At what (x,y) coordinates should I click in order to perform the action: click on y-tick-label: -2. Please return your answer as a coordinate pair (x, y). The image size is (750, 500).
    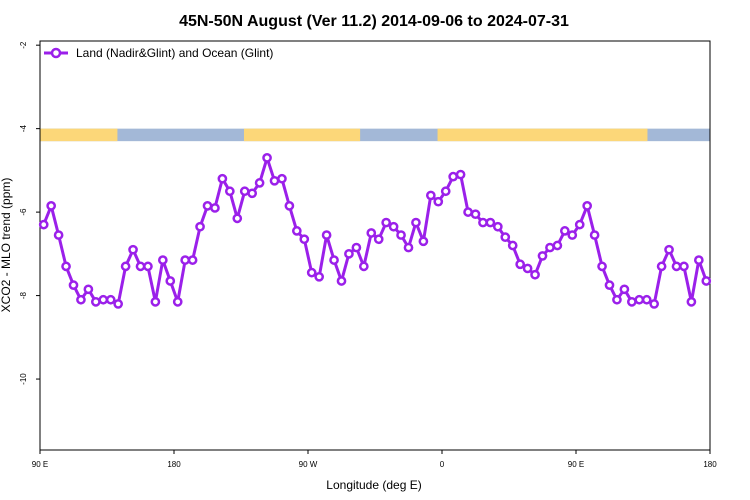
    Looking at the image, I should click on (23, 45).